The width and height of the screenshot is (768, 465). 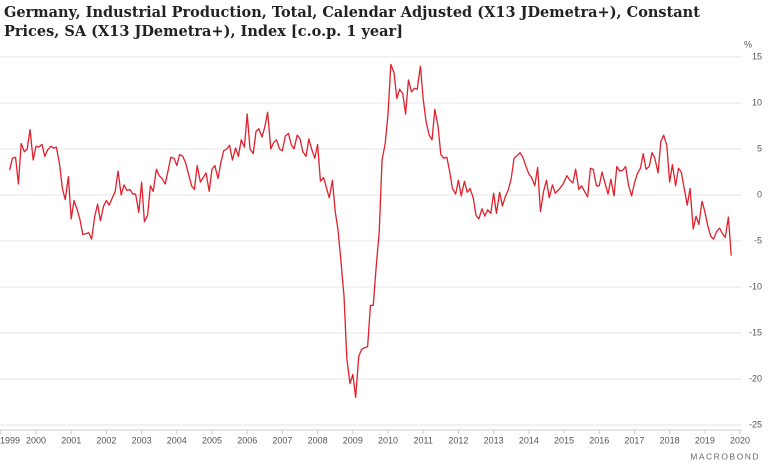 What do you see at coordinates (71, 440) in the screenshot?
I see `x-tick-label: 2001` at bounding box center [71, 440].